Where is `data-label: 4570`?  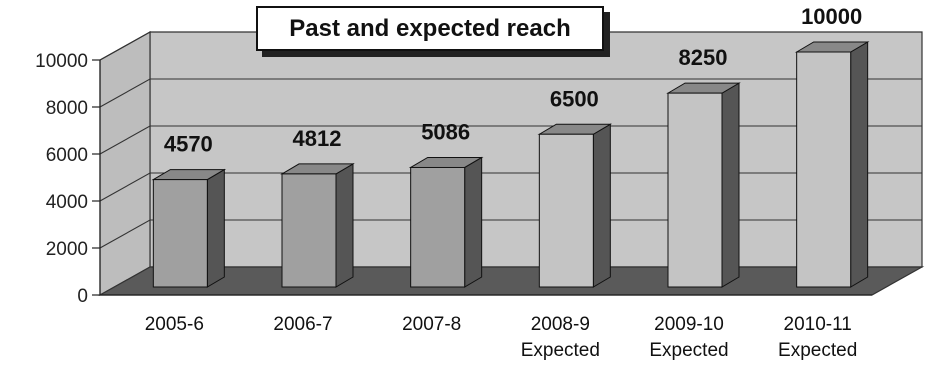
data-label: 4570 is located at coordinates (188, 144).